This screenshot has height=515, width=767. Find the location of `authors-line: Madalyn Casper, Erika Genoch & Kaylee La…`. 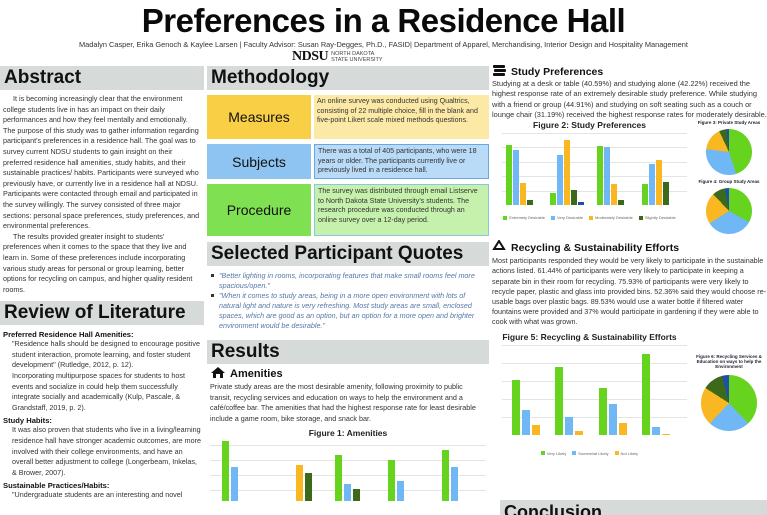

authors-line: Madalyn Casper, Erika Genoch & Kaylee La… is located at coordinates (383, 44).